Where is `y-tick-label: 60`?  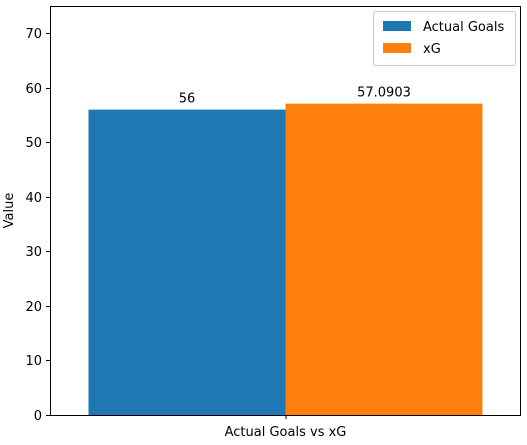 y-tick-label: 60 is located at coordinates (33, 89).